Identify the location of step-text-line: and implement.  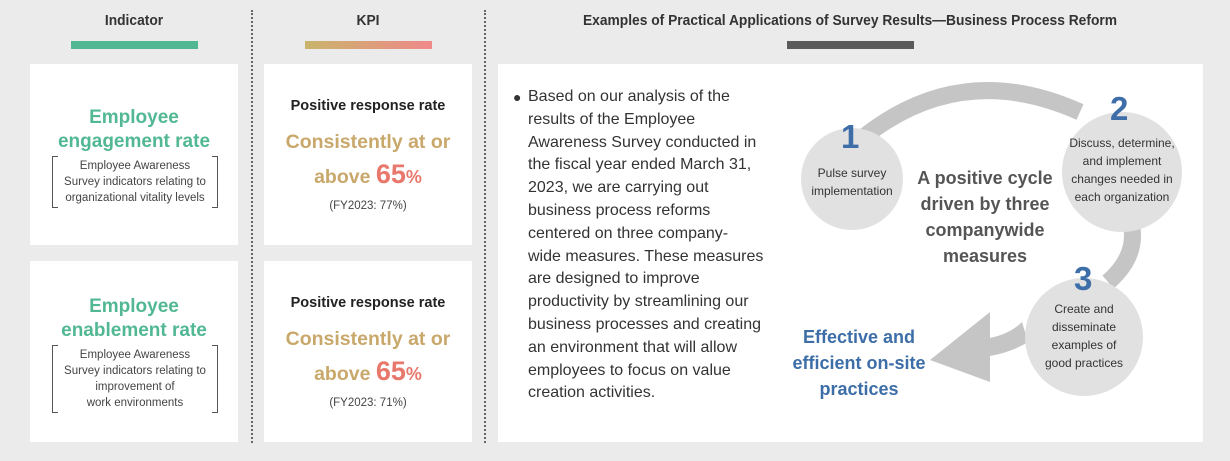
(1122, 161).